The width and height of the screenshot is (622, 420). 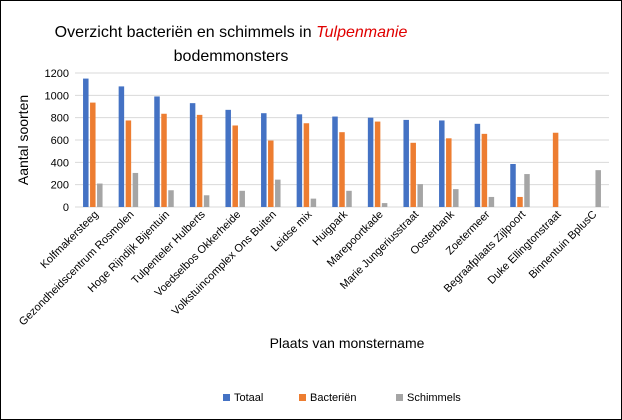 I want to click on y-axis-ticks: 0 200 400 600 800 1000 1200, so click(x=57, y=141).